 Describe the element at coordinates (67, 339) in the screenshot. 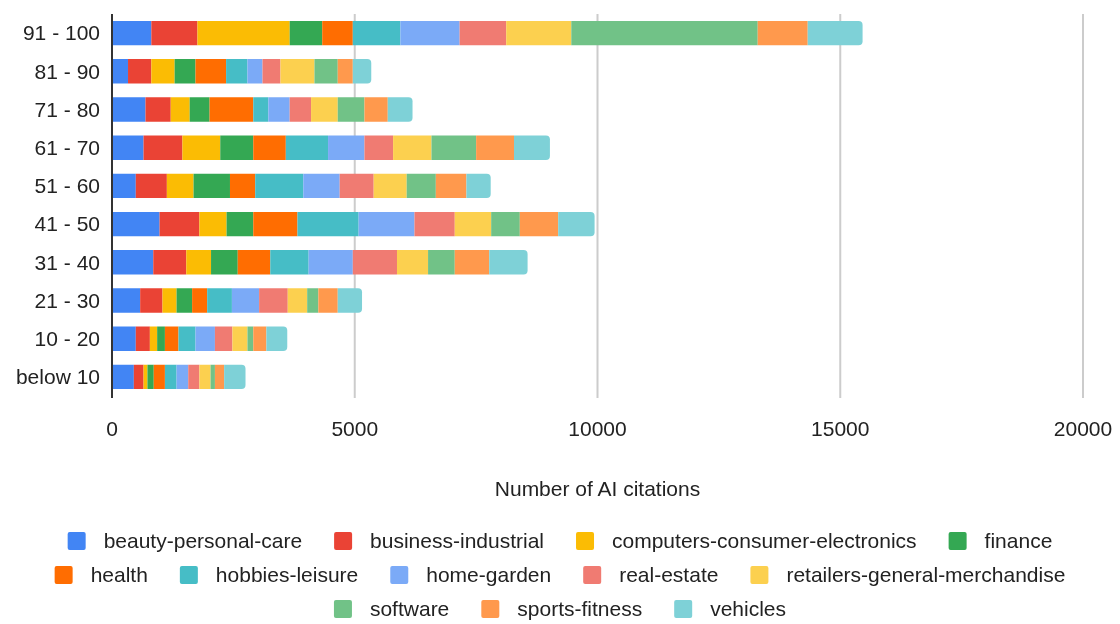

I see `y-tick-label: 10 - 20` at that location.